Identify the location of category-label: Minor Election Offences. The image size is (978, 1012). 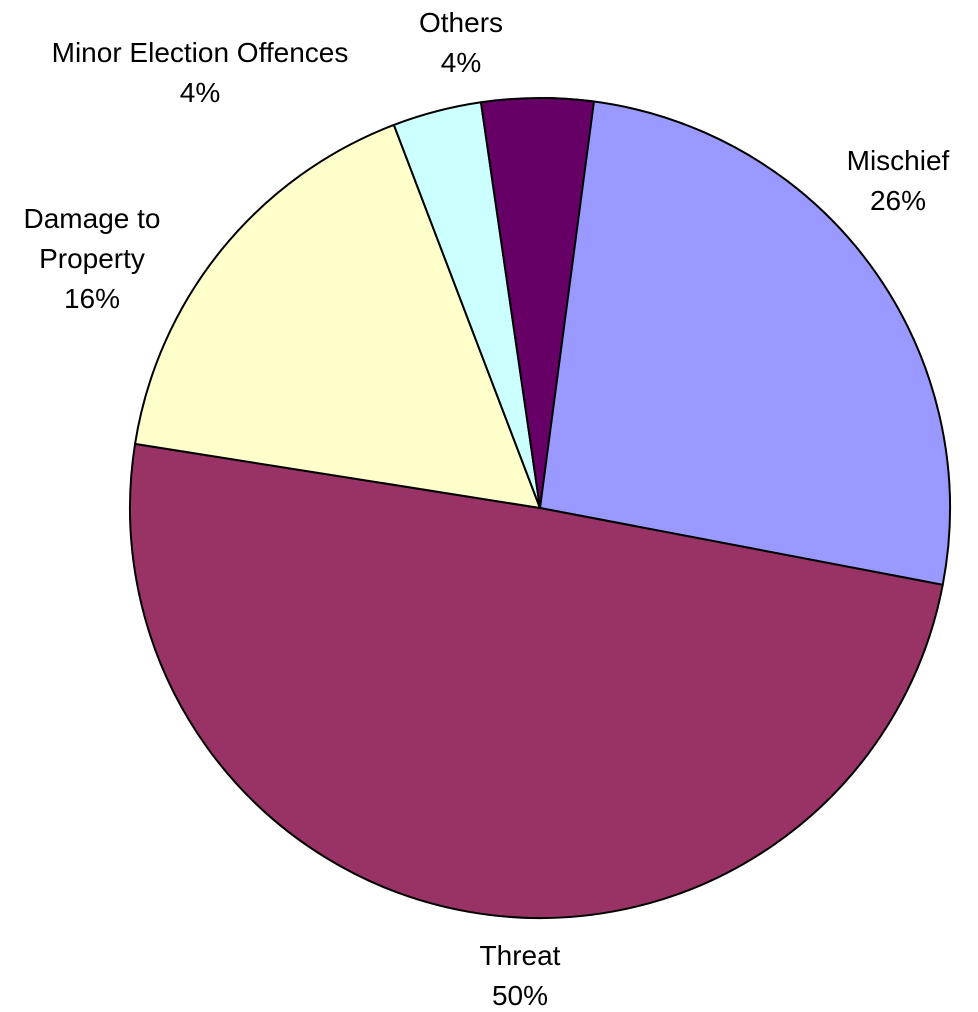
(200, 52).